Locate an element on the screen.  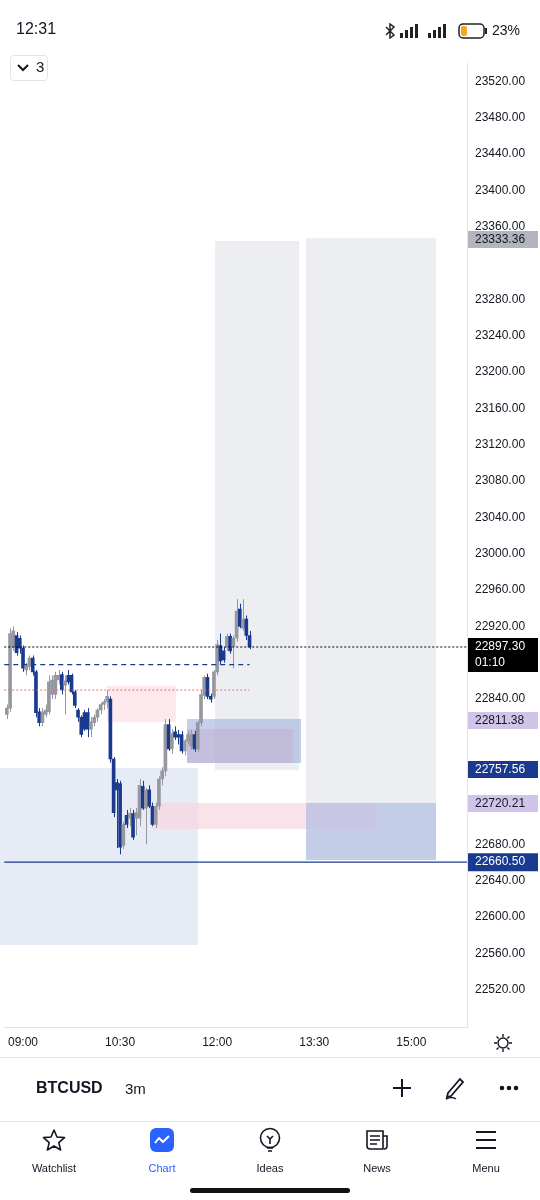
y-tick-label: 22920.00 is located at coordinates (500, 625).